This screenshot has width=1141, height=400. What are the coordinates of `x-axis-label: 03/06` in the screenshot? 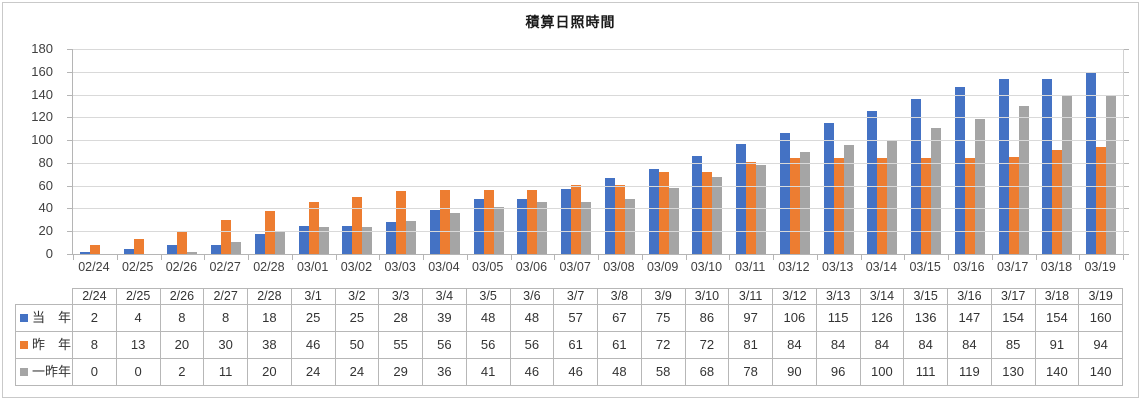 It's located at (531, 267).